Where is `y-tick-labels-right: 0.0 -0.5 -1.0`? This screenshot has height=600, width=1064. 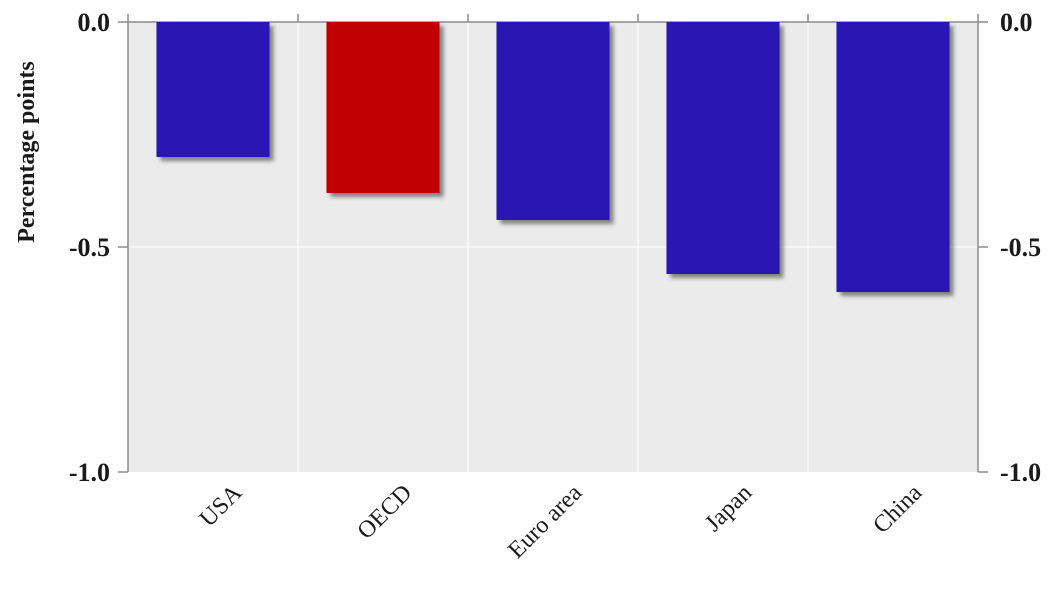 y-tick-labels-right: 0.0 -0.5 -1.0 is located at coordinates (1020, 247).